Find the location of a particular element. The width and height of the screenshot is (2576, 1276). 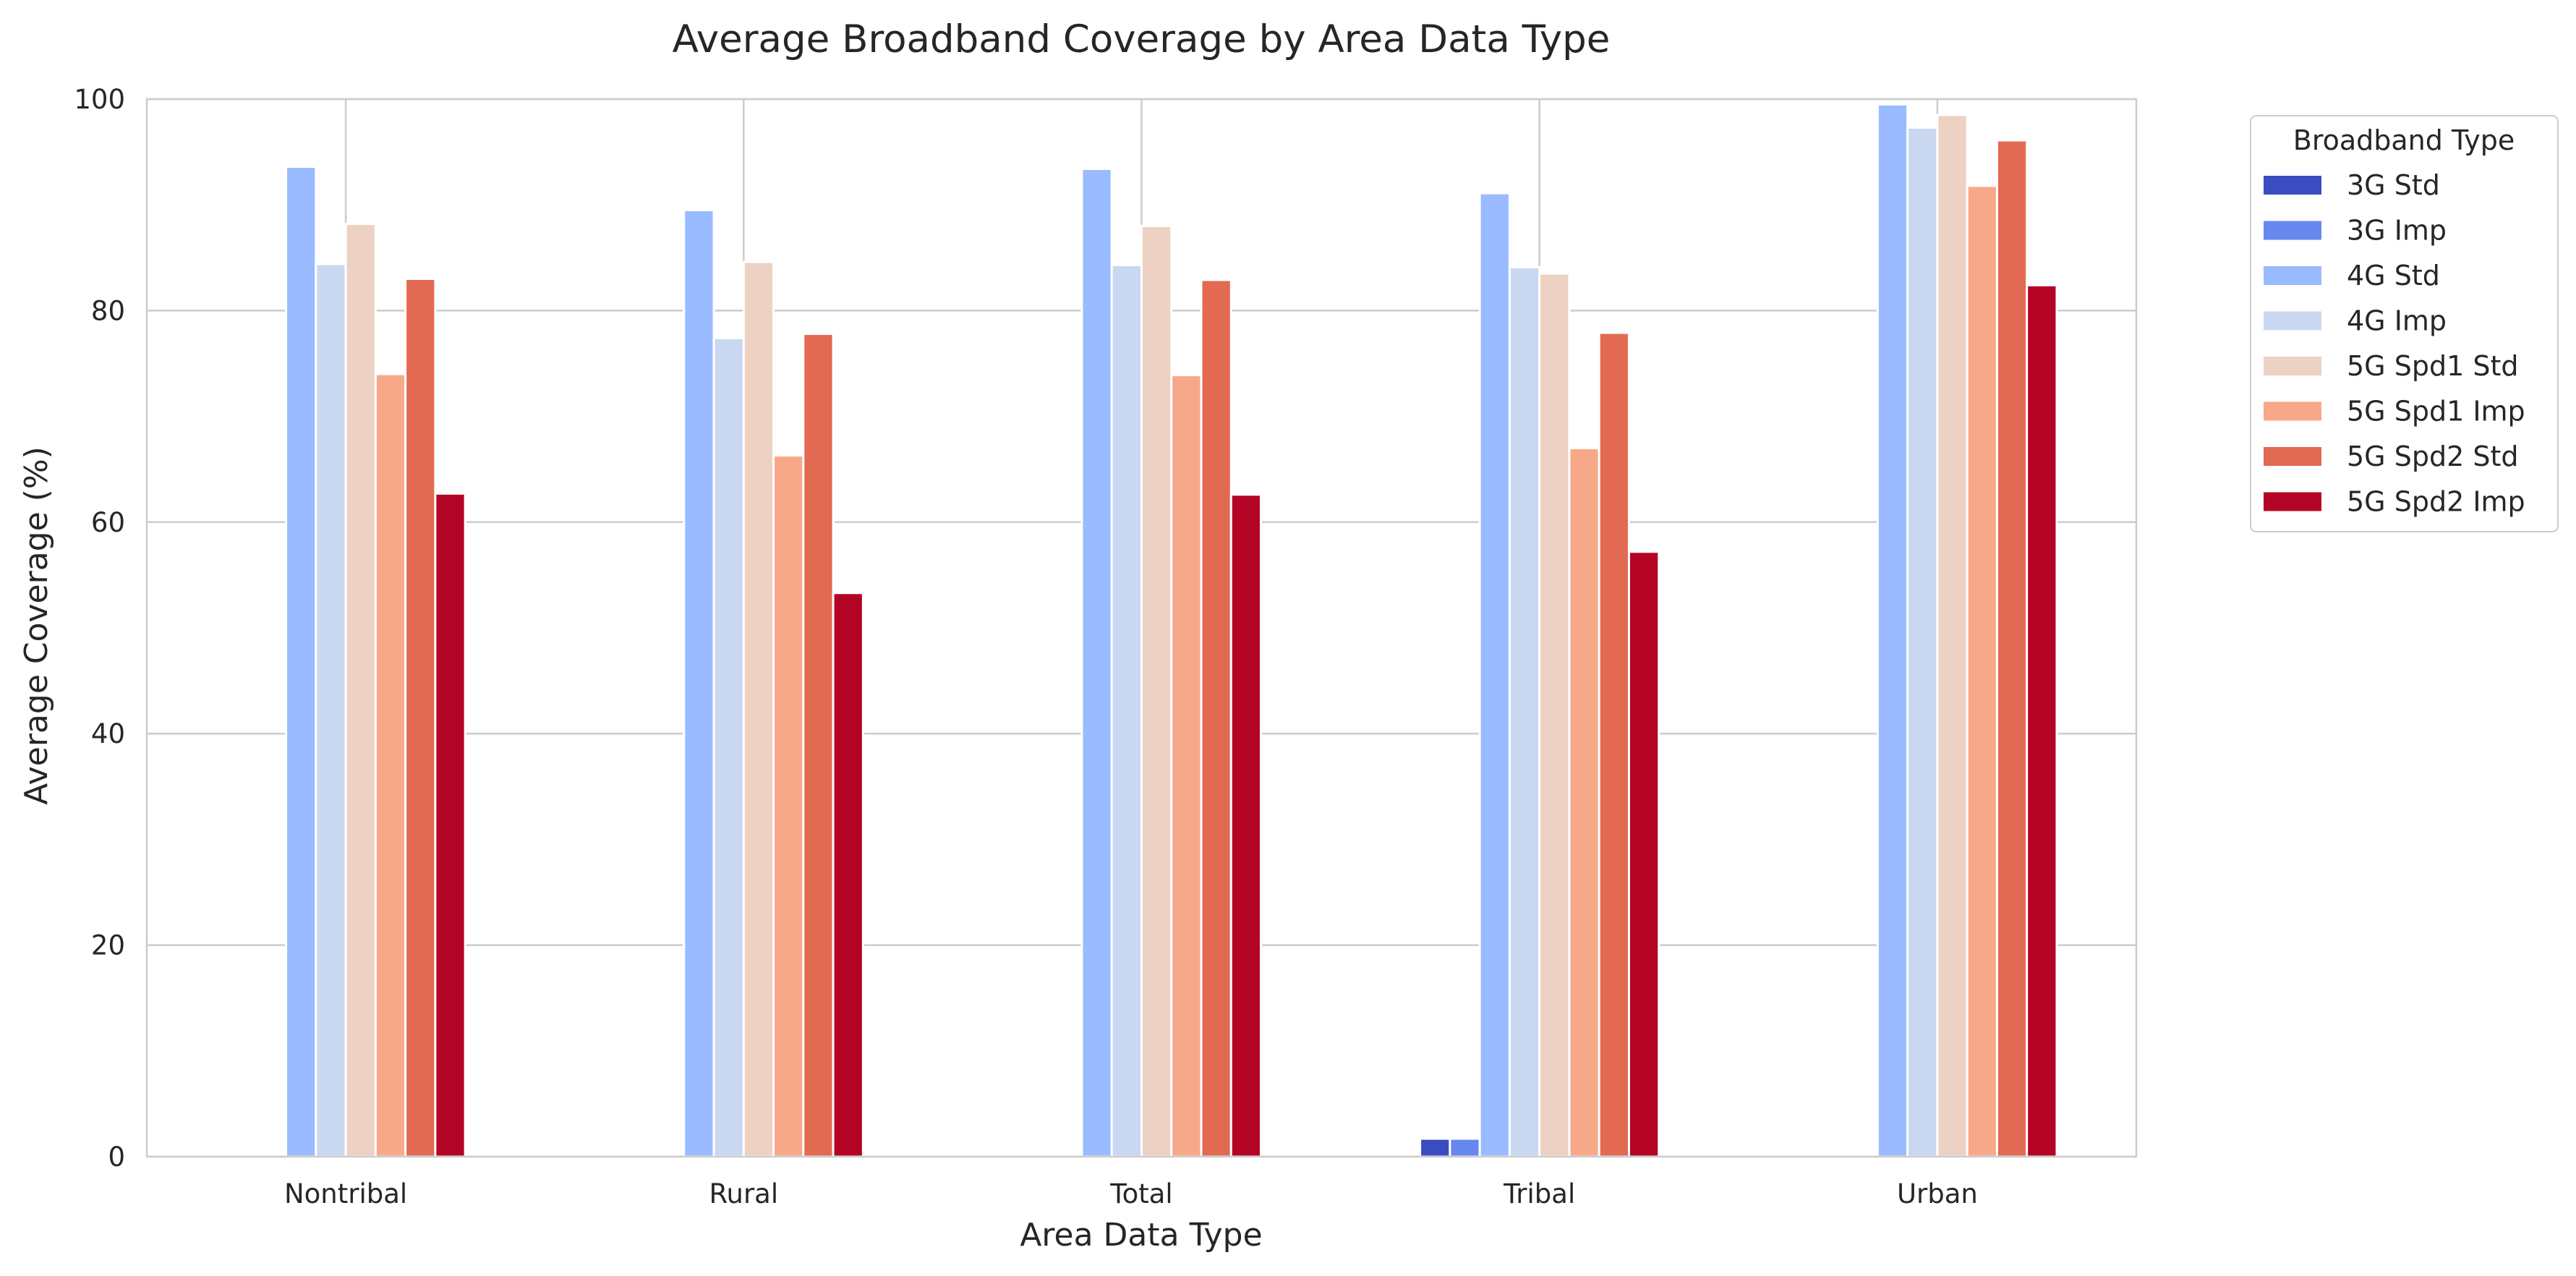

y-tick-label: 0 is located at coordinates (116, 1157).